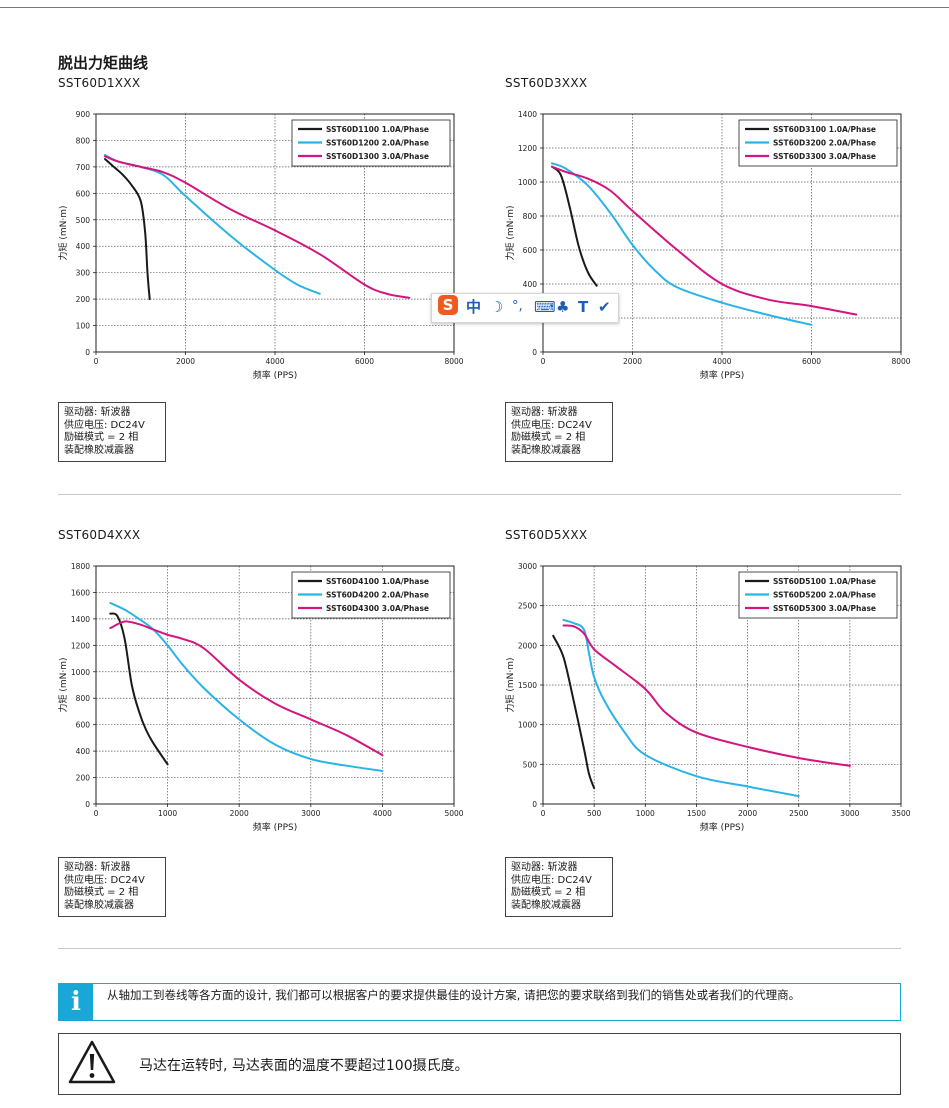 Image resolution: width=949 pixels, height=1108 pixels. What do you see at coordinates (824, 581) in the screenshot?
I see `legend-entry: SST60D5100 1.0A/Phase` at bounding box center [824, 581].